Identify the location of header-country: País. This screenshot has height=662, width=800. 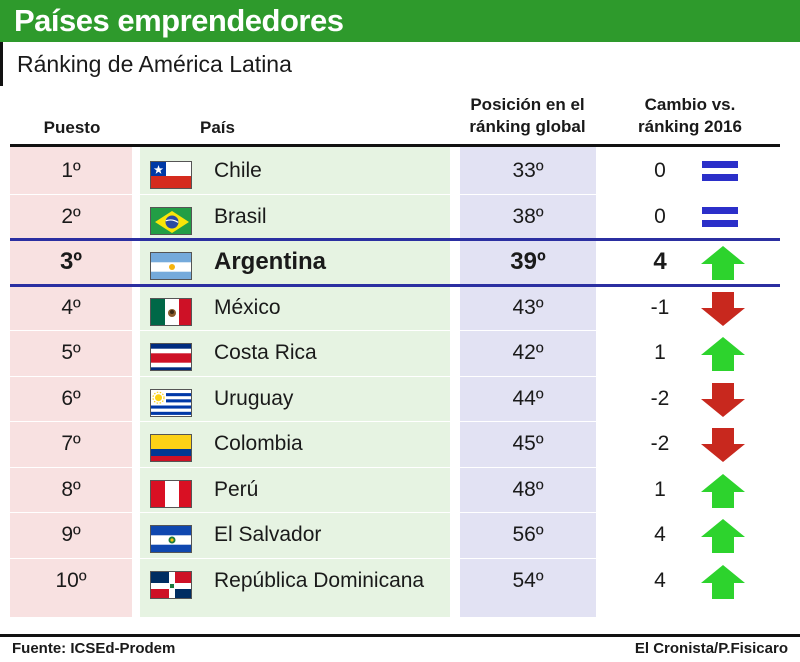
(217, 127).